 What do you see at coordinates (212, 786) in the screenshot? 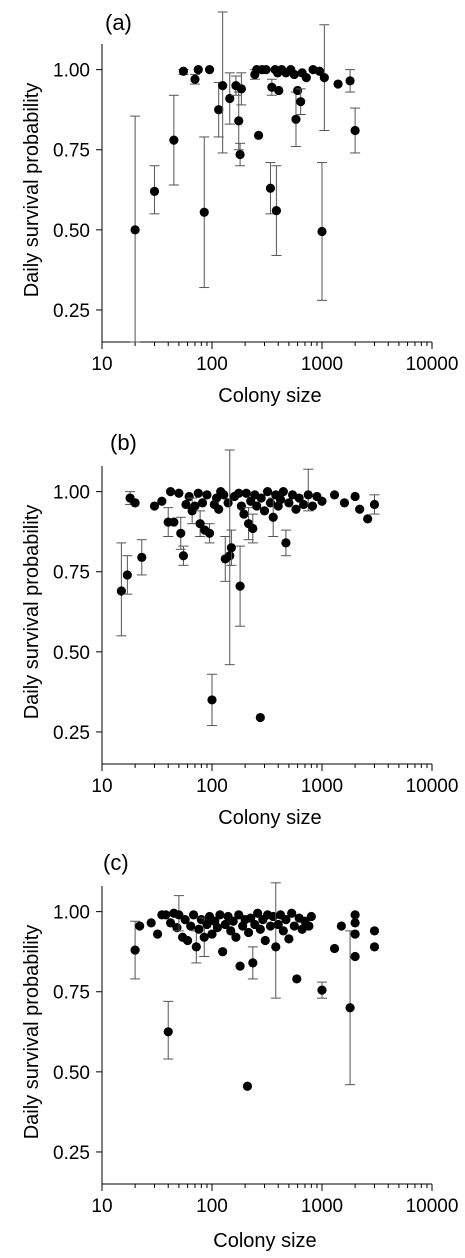
I see `x-tick-label: 100` at bounding box center [212, 786].